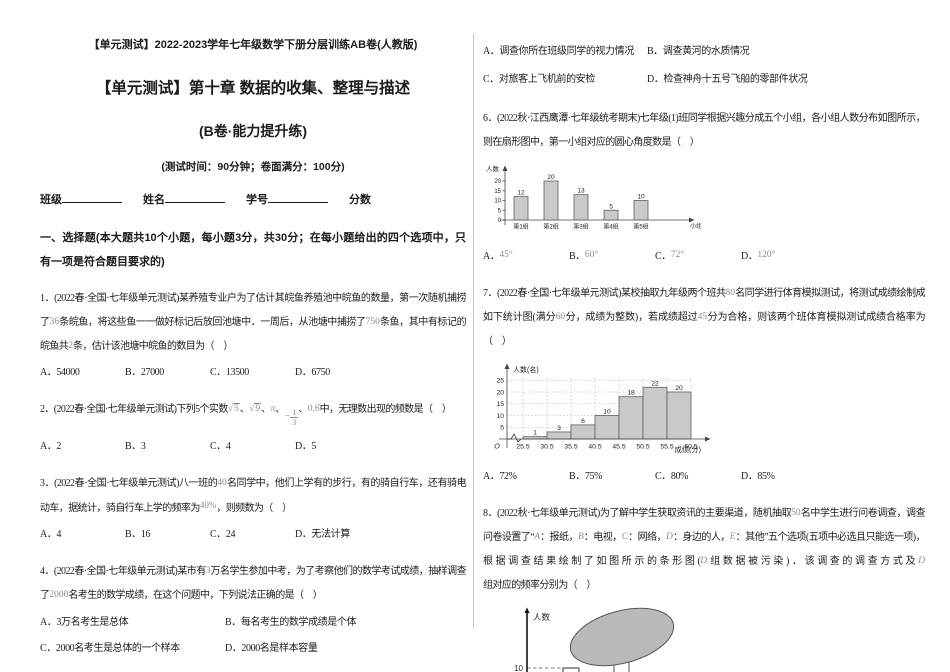 This screenshot has width=950, height=672. Describe the element at coordinates (110, 648) in the screenshot. I see `option-C: C．2000名考生是总体的一个样本` at that location.